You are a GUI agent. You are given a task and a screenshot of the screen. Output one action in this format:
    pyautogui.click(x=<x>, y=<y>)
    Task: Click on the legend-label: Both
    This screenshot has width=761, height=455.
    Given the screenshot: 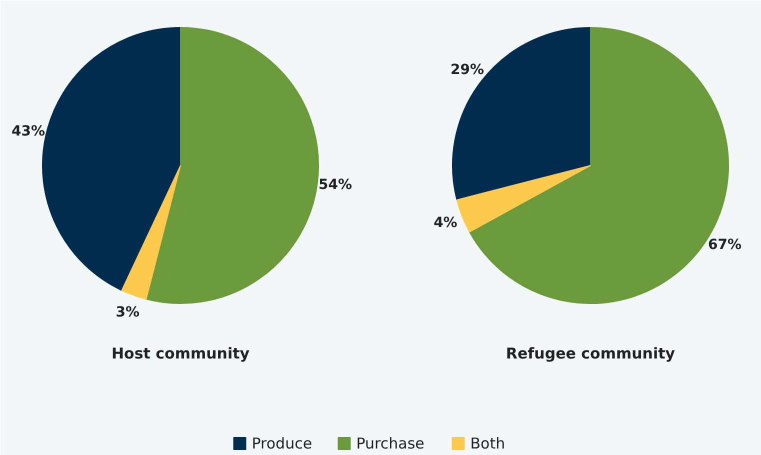 What is the action you would take?
    pyautogui.click(x=488, y=443)
    